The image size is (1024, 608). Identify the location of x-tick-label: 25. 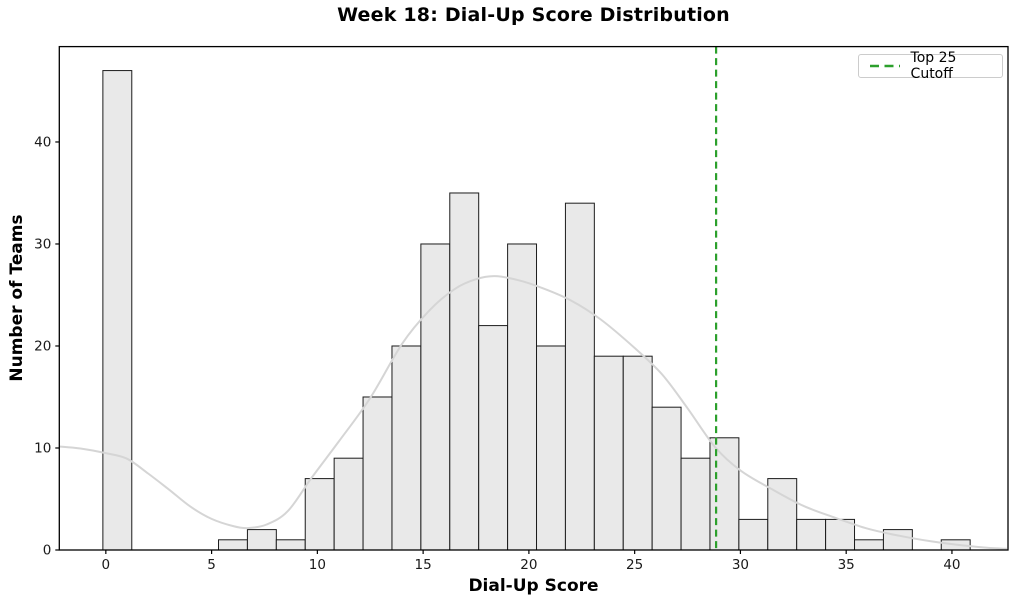
(634, 565).